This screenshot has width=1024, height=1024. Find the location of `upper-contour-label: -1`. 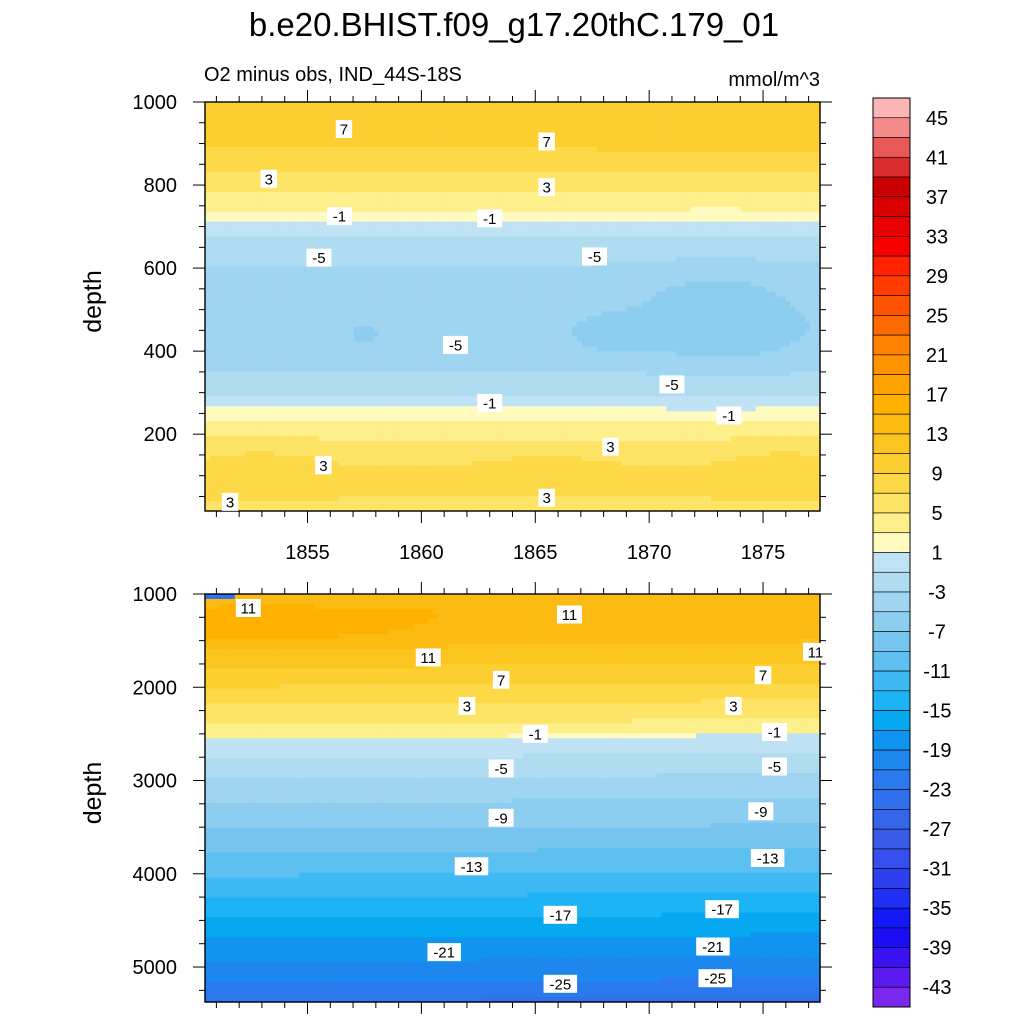

upper-contour-label: -1 is located at coordinates (729, 415).